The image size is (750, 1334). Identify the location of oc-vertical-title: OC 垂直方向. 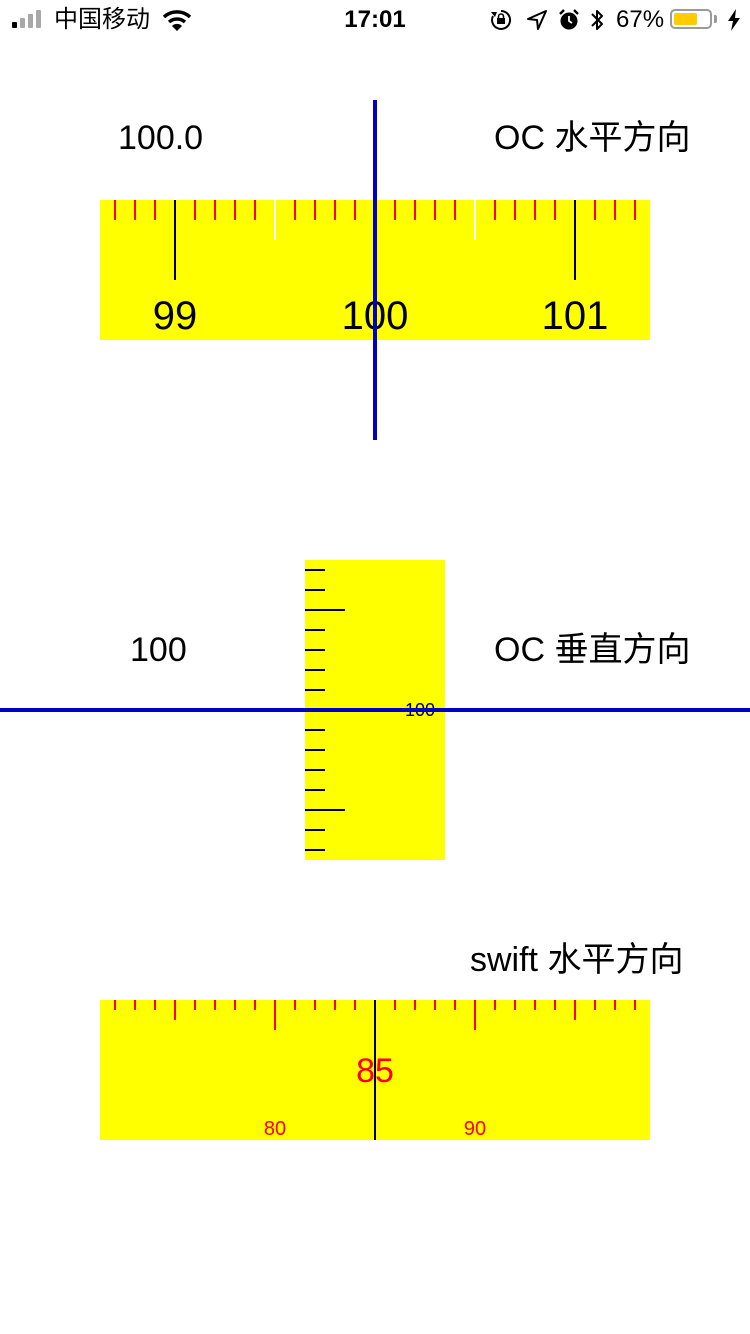
(592, 650).